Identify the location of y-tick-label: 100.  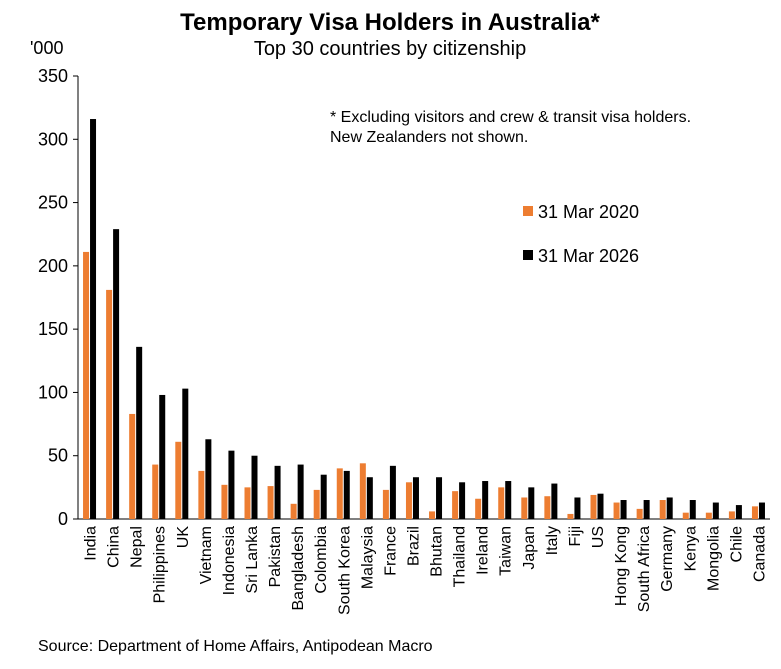
(53, 392).